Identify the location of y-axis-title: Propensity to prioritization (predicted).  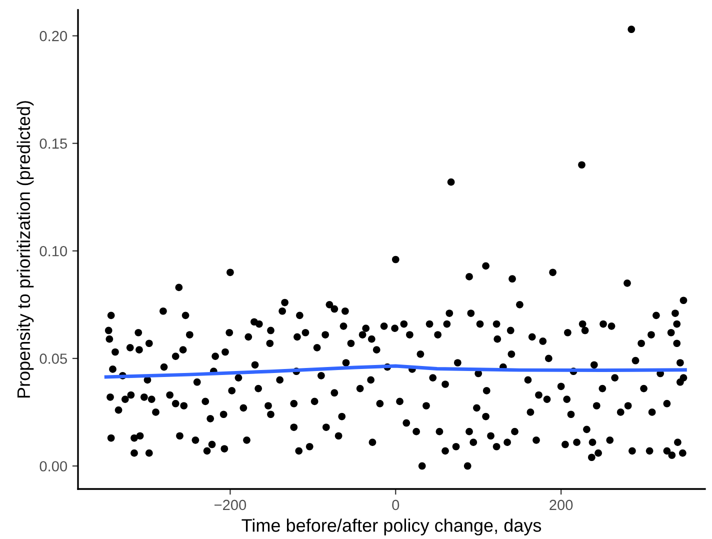
(25, 249).